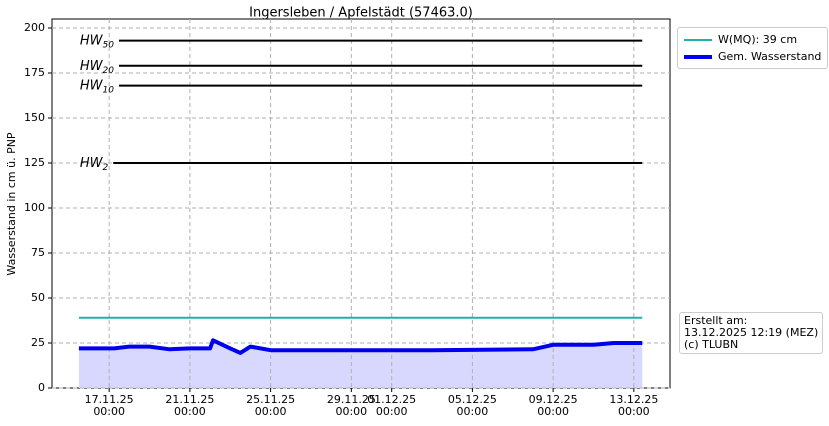  I want to click on x-tick-label: 01.12.25 00:00, so click(392, 405).